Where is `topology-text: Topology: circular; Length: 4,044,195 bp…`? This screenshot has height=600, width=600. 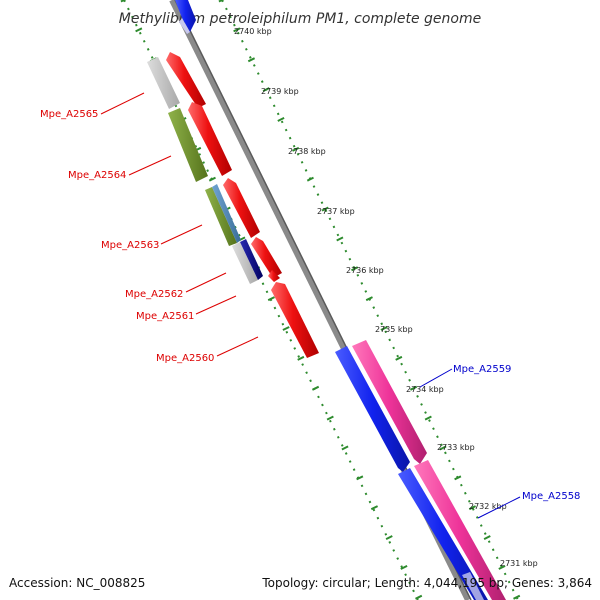
topology-text: Topology: circular; Length: 4,044,195 bp… is located at coordinates (427, 583).